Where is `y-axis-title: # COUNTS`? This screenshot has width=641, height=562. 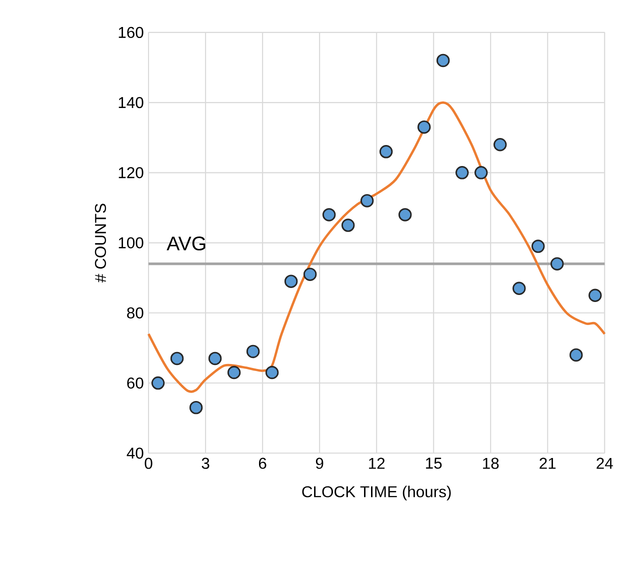
y-axis-title: # COUNTS is located at coordinates (100, 243).